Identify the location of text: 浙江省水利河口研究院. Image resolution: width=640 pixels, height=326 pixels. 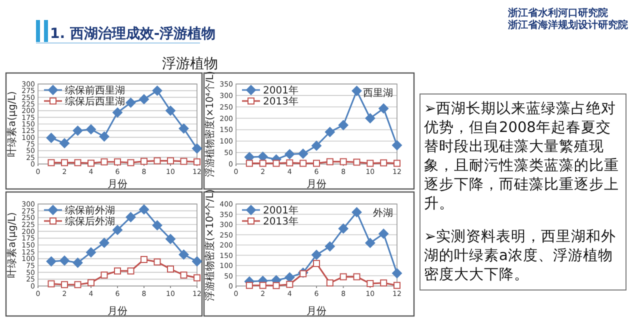
(557, 13).